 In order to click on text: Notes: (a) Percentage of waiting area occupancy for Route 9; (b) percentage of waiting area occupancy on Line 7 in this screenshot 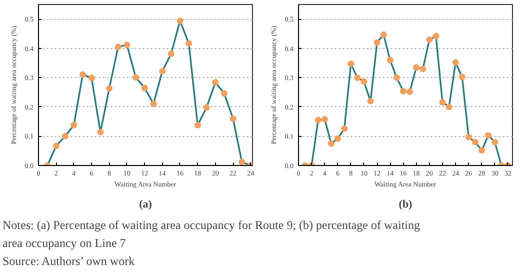, I will do `click(211, 234)`.